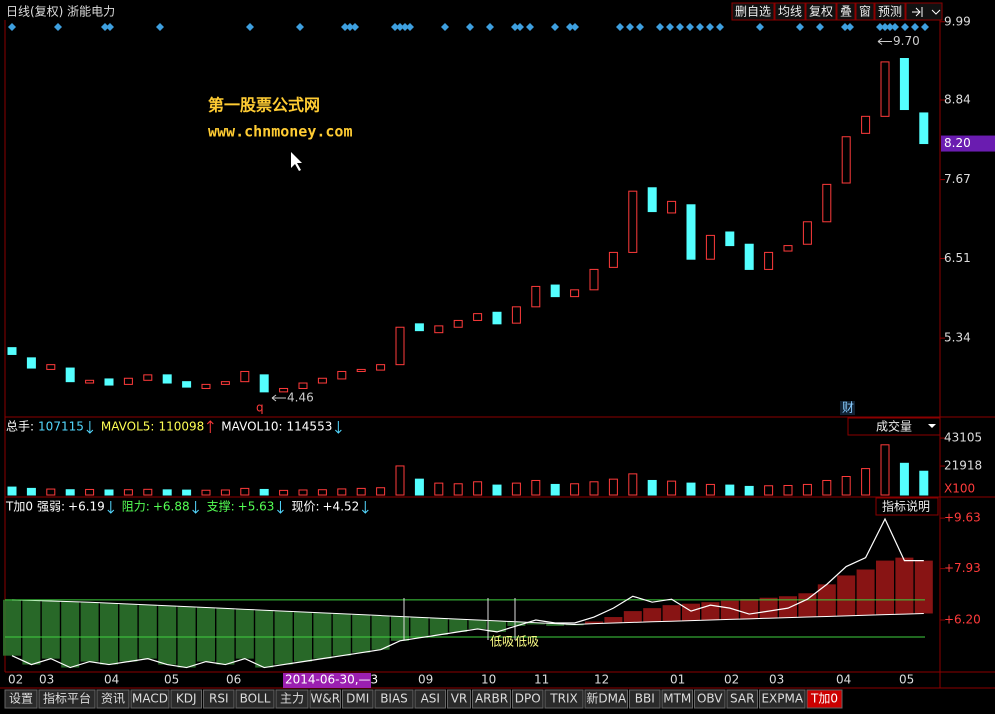 The height and width of the screenshot is (714, 995). What do you see at coordinates (181, 427) in the screenshot?
I see `volume-header-value: 110098` at bounding box center [181, 427].